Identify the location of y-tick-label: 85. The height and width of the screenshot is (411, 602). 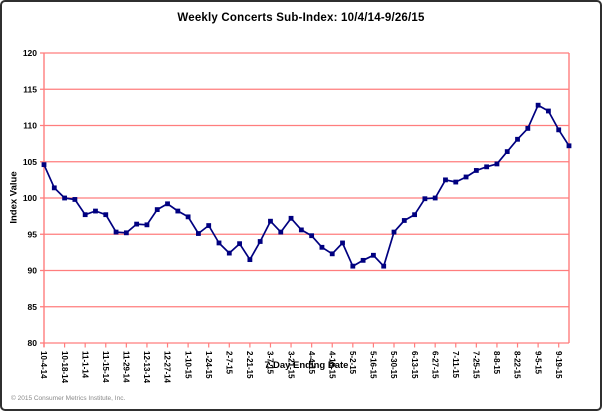
(33, 307).